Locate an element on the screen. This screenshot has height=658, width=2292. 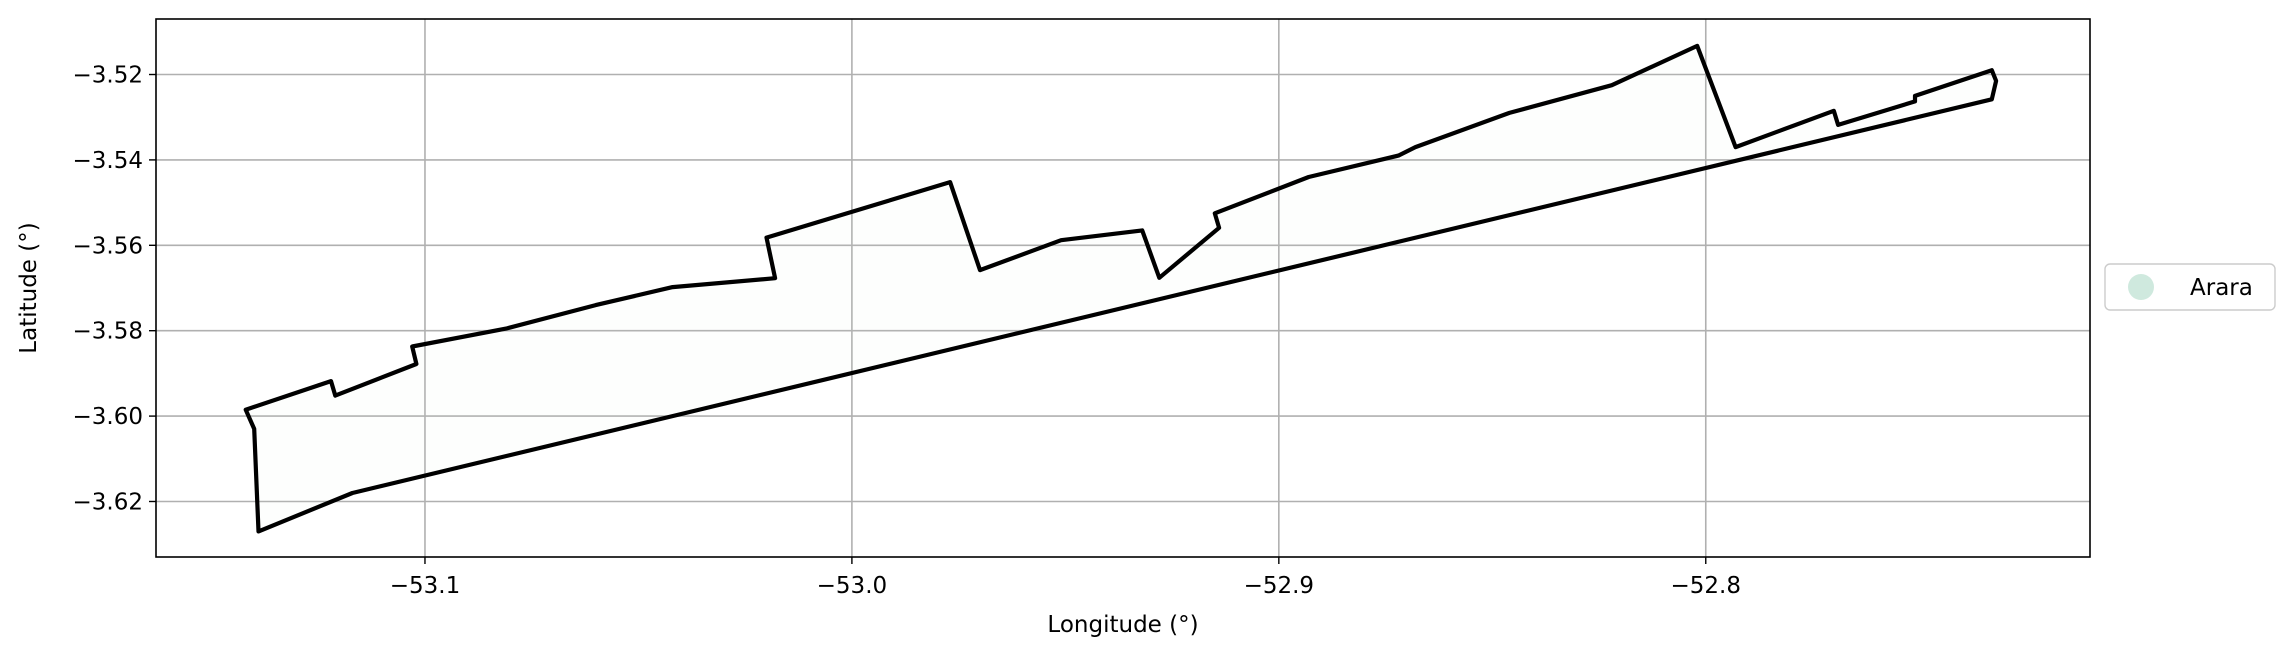
y-tick-label: −3.54 is located at coordinates (108, 161).